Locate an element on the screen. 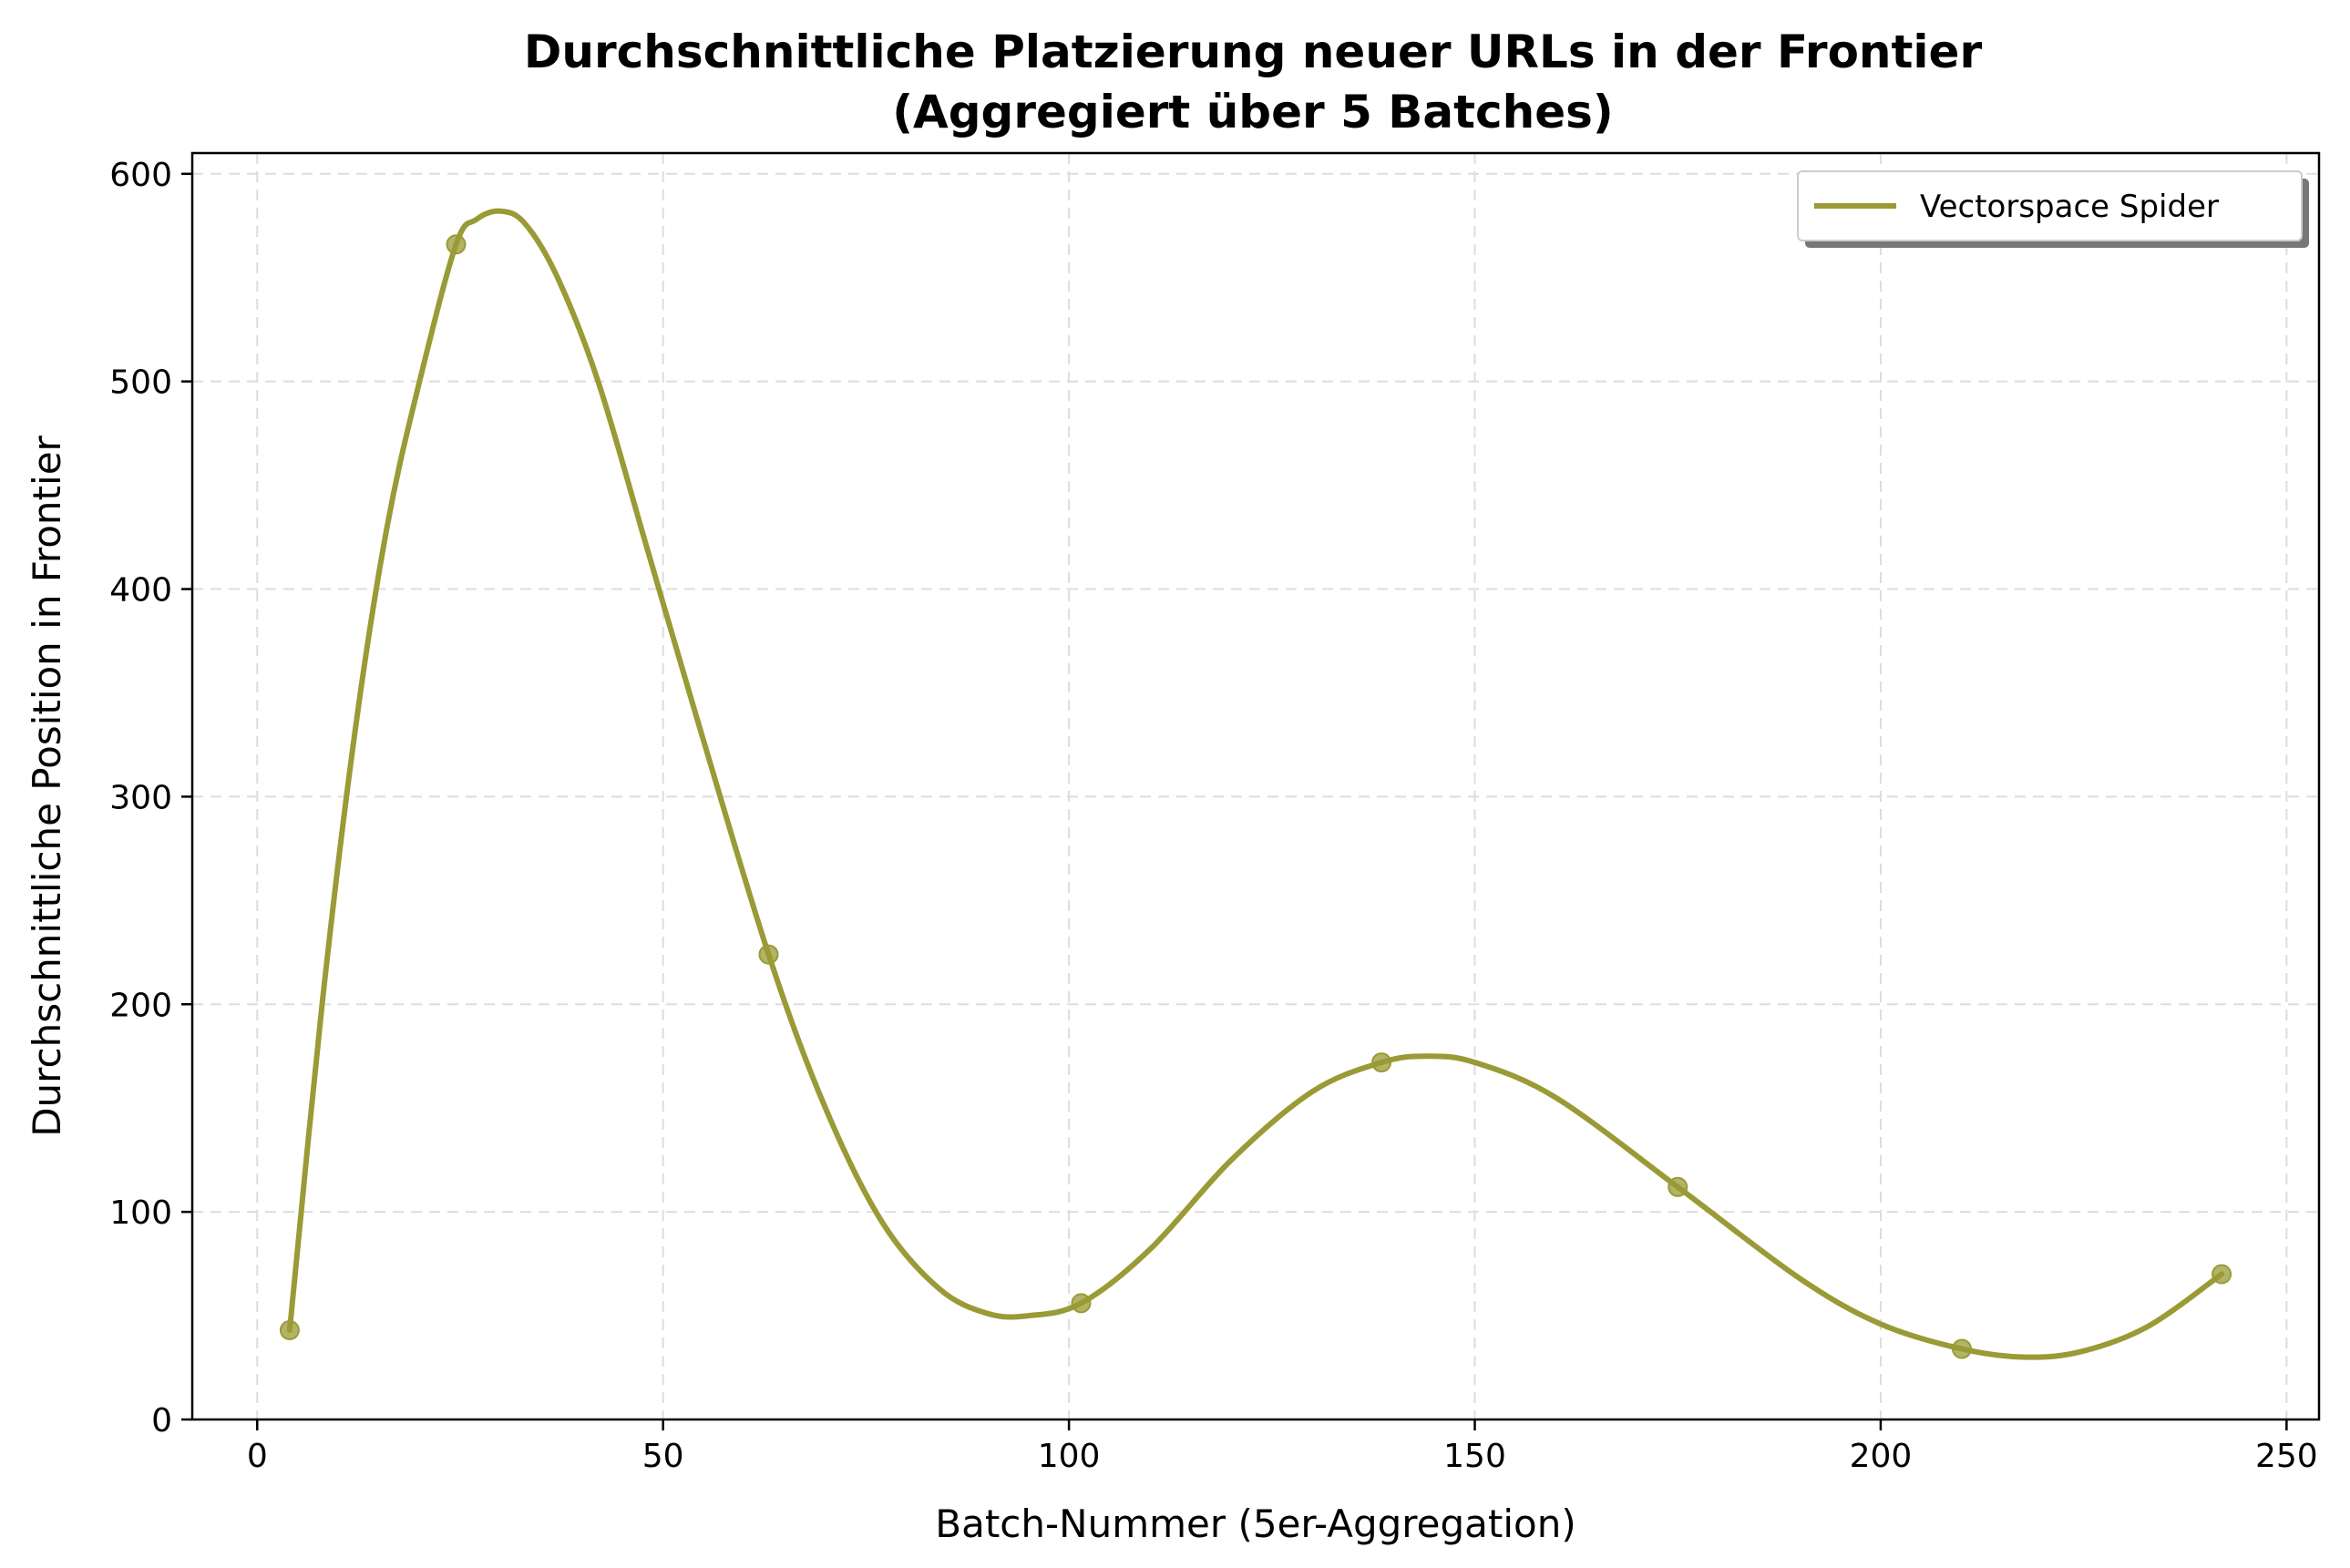 The height and width of the screenshot is (1568, 2350). y-axis-label: Durchschnittliche Position in Frontier is located at coordinates (47, 785).